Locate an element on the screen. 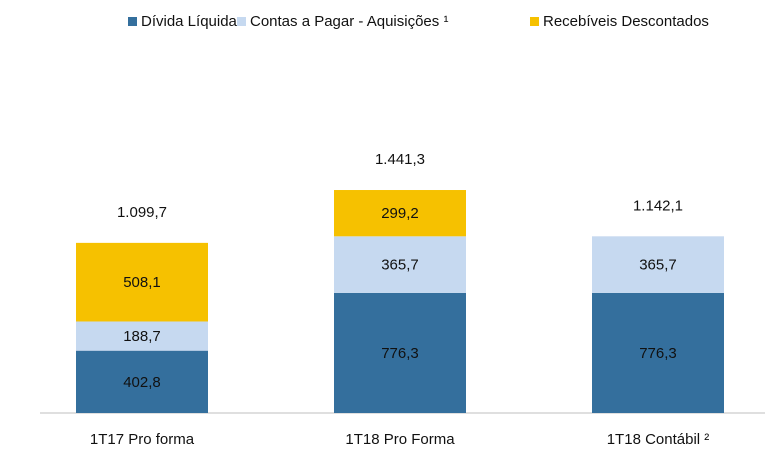  legend-label: Dívida Líquida is located at coordinates (189, 21).